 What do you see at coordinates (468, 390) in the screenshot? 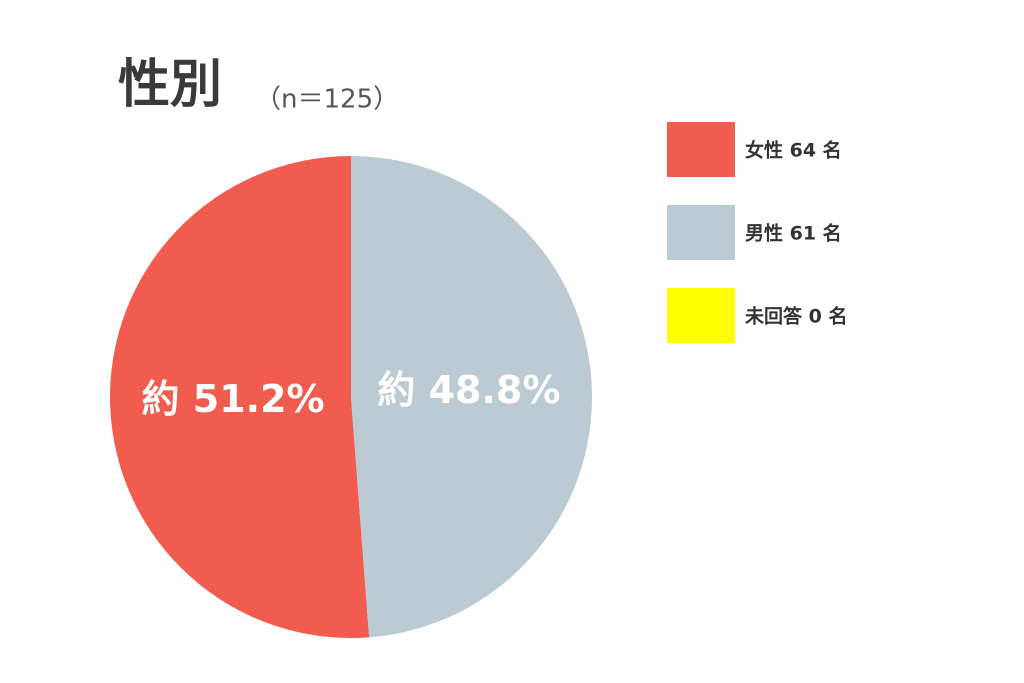
I see `data-label: 約 48.8%` at bounding box center [468, 390].